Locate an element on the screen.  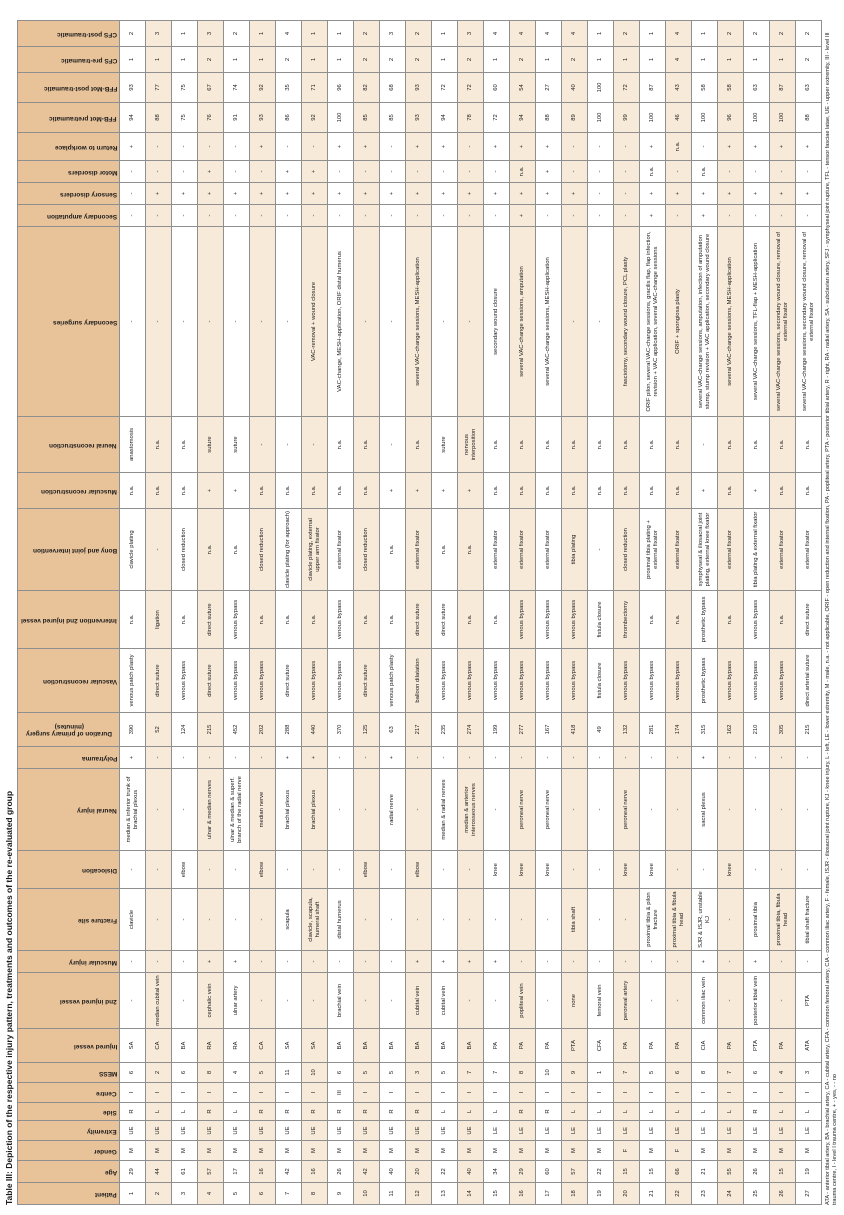
data-cell: venous patch plasty is located at coordinates (392, 680).